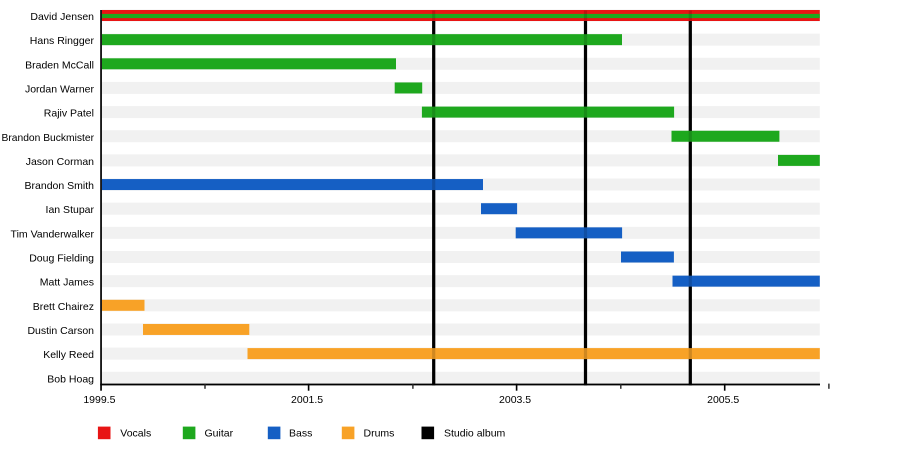 The width and height of the screenshot is (900, 464). Describe the element at coordinates (219, 433) in the screenshot. I see `svg-text: Guitar` at that location.